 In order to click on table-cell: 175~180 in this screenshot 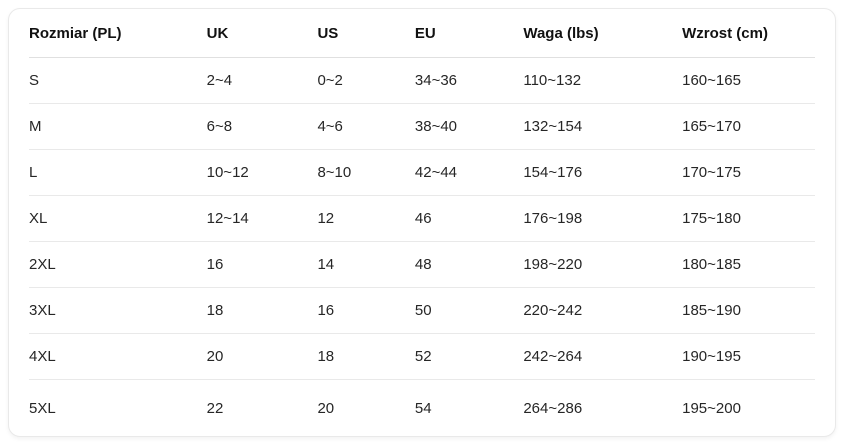, I will do `click(748, 218)`.